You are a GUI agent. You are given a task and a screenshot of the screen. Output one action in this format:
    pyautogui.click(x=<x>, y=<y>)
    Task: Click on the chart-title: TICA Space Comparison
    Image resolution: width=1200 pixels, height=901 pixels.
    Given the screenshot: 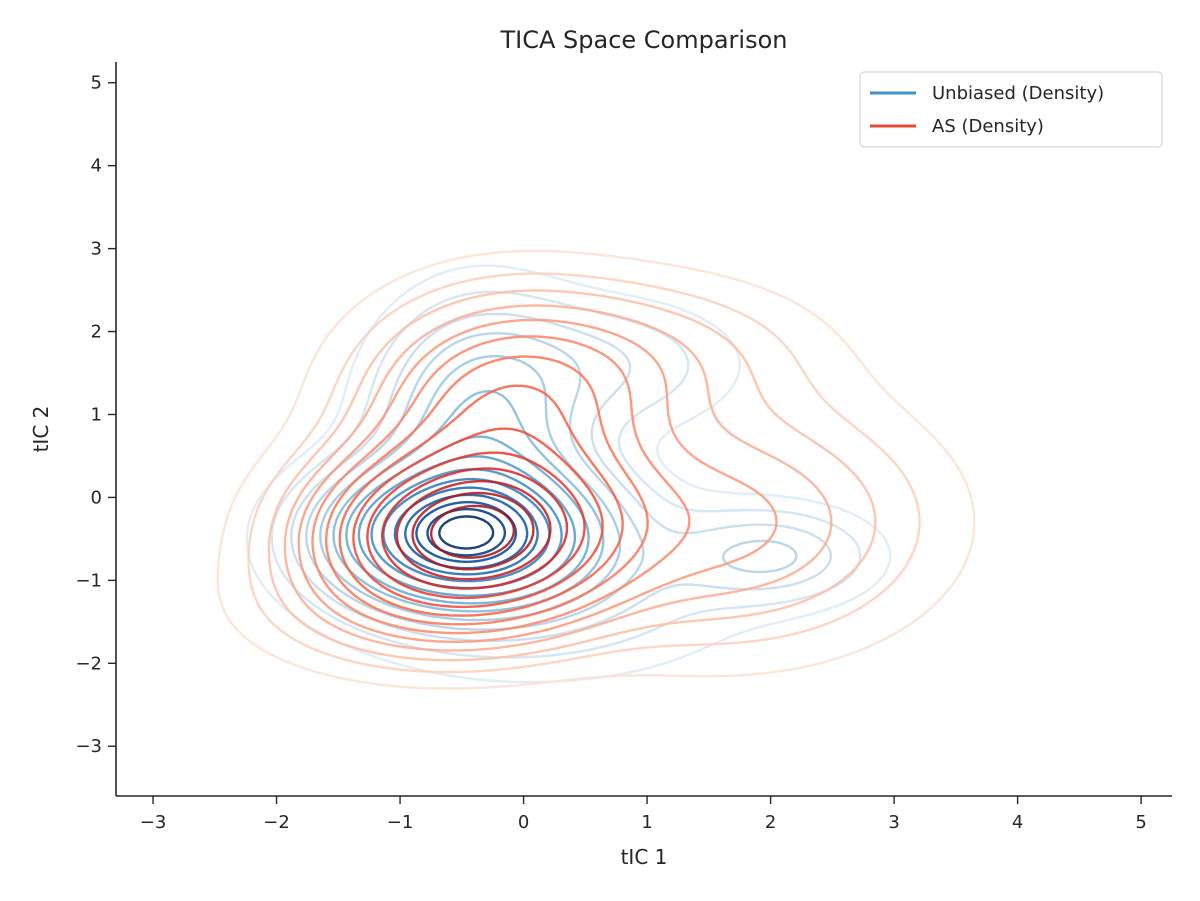 What is the action you would take?
    pyautogui.click(x=643, y=40)
    